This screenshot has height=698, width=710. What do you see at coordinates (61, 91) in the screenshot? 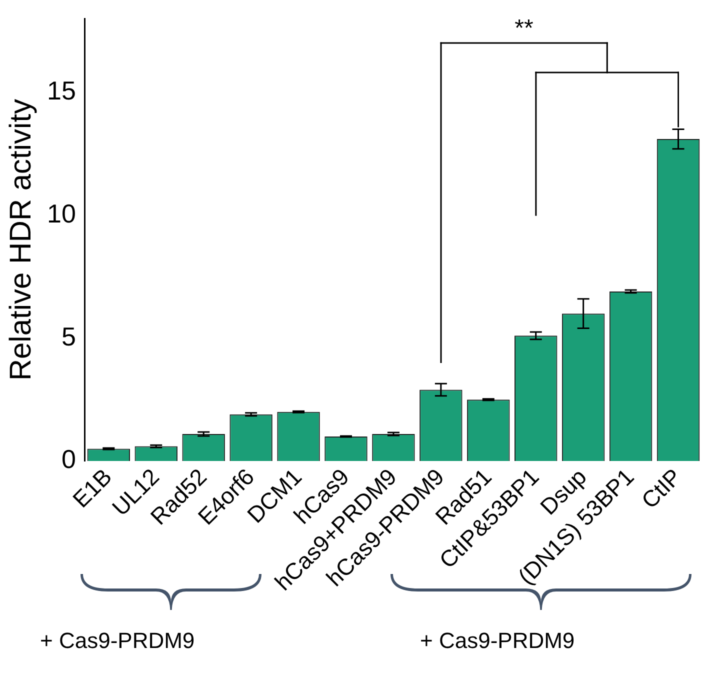
I see `y-tick-label: 15` at bounding box center [61, 91].